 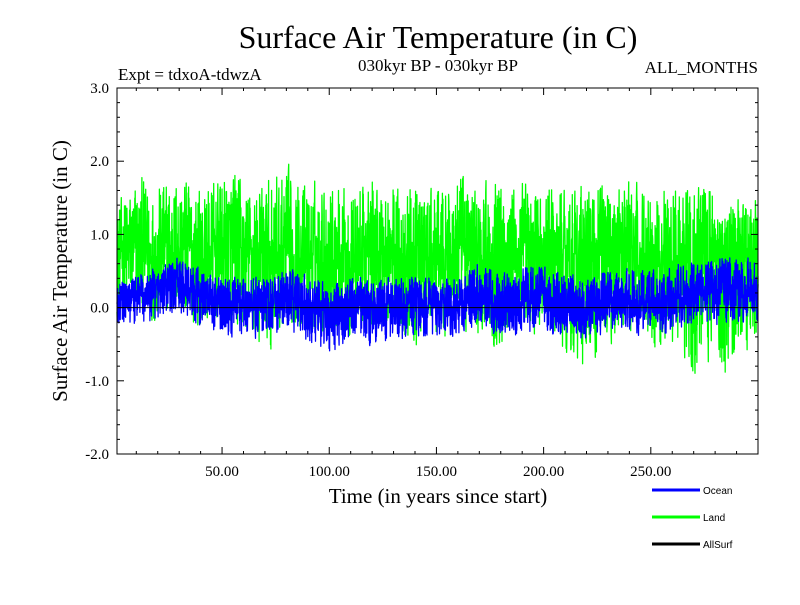 I want to click on y-axis-label: Surface Air Temperature (in C), so click(x=60, y=271).